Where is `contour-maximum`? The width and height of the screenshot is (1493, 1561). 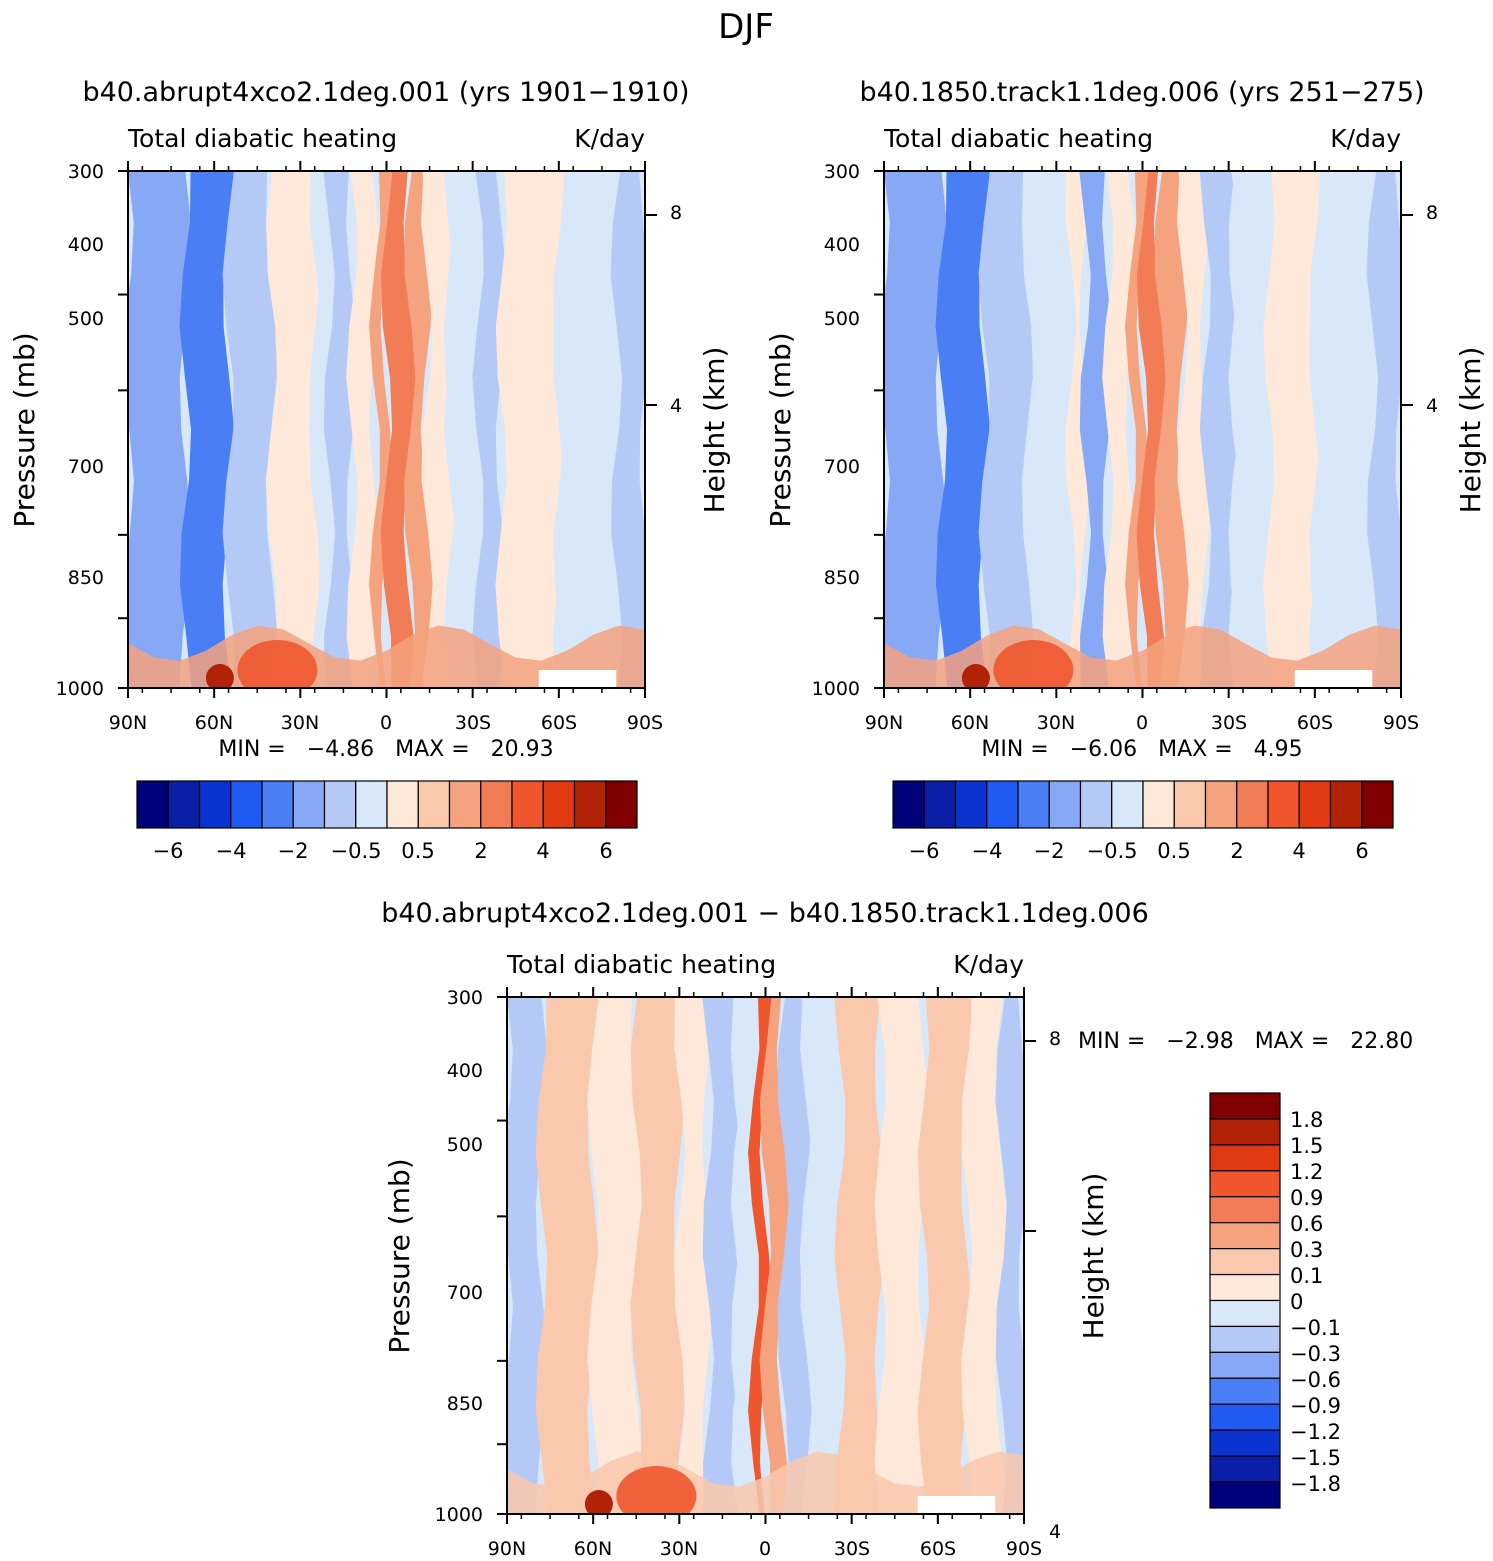
contour-maximum is located at coordinates (598, 1502).